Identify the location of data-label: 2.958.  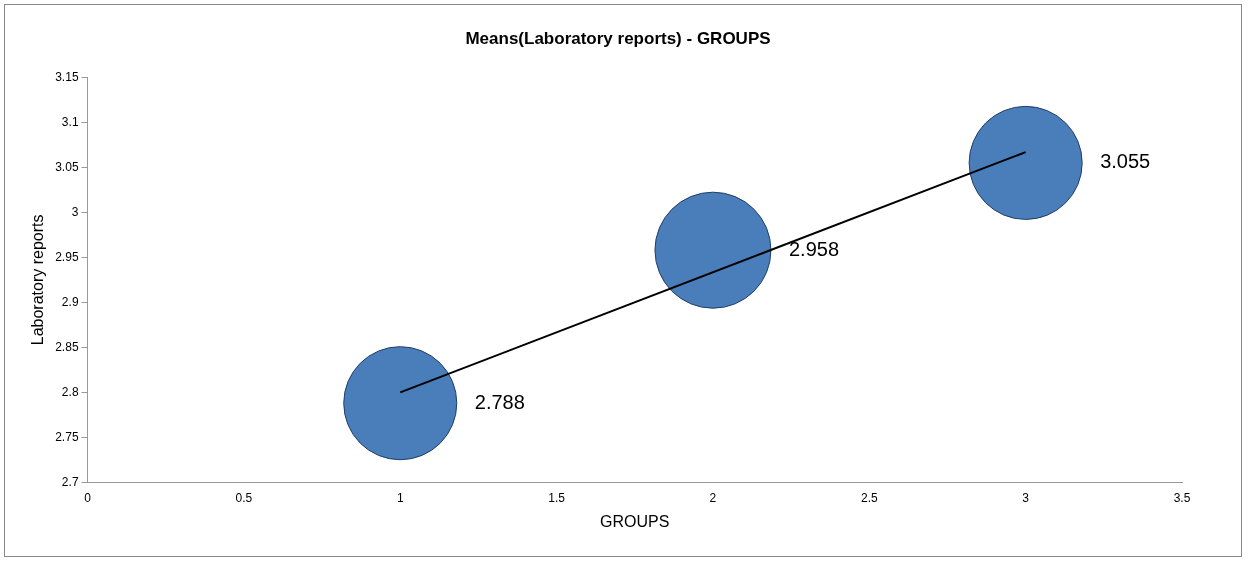
(814, 248).